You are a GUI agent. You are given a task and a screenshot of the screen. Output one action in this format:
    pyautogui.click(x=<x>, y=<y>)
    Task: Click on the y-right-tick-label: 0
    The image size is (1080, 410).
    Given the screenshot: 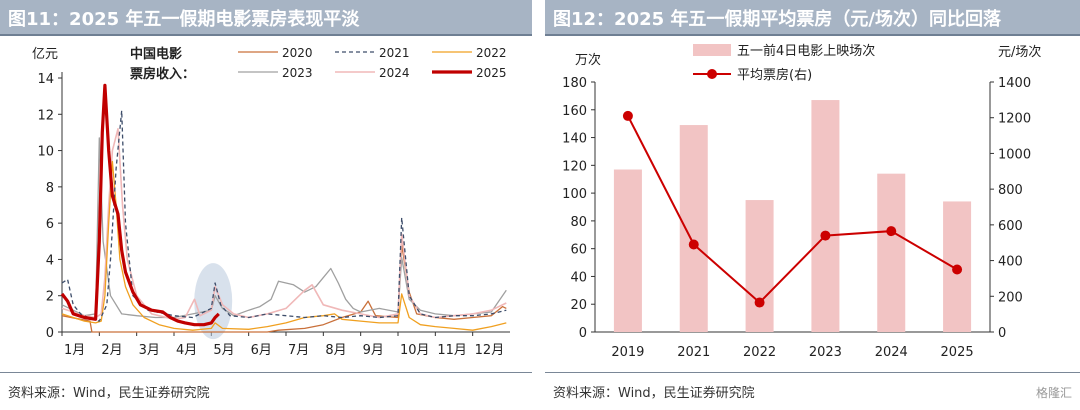 What is the action you would take?
    pyautogui.click(x=1002, y=333)
    